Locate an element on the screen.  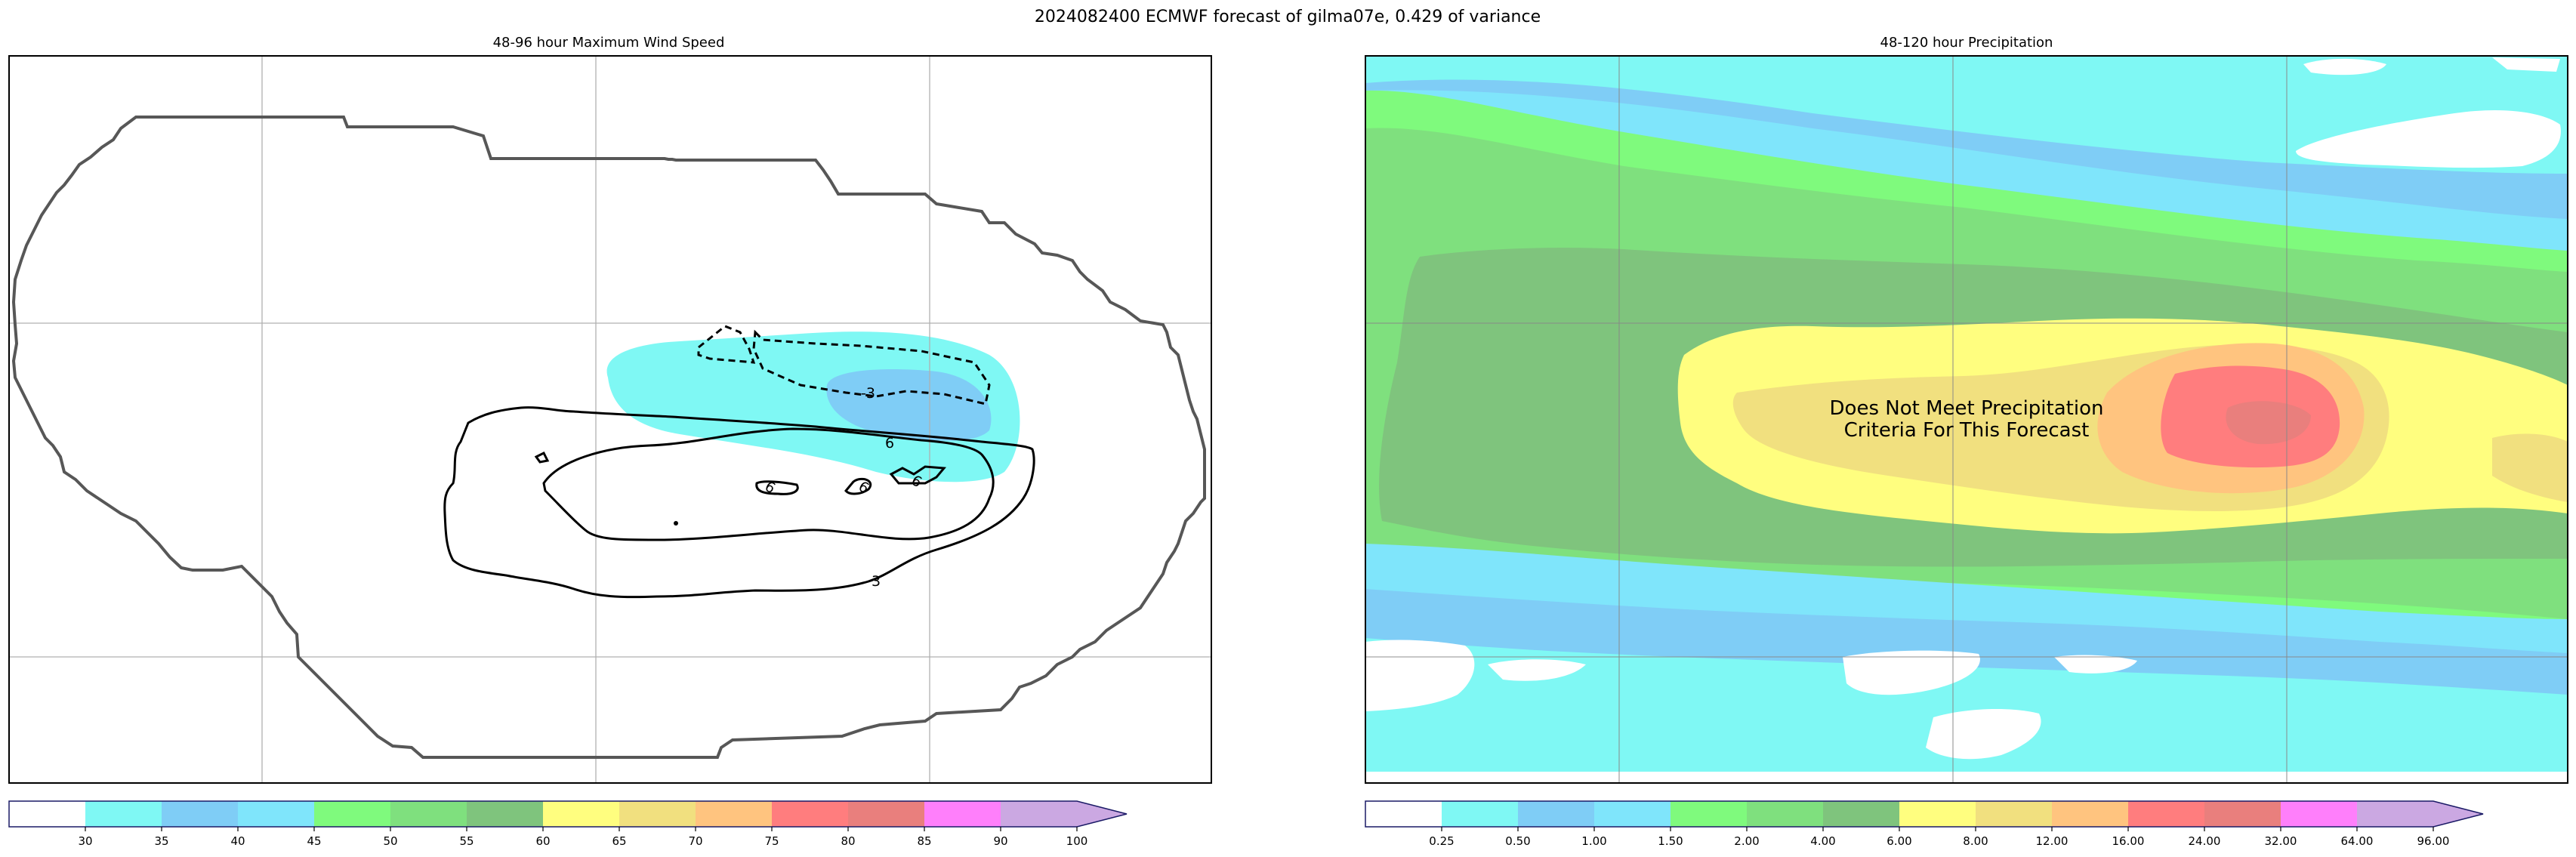
wind-colorbar-tick-label: 55 is located at coordinates (466, 841).